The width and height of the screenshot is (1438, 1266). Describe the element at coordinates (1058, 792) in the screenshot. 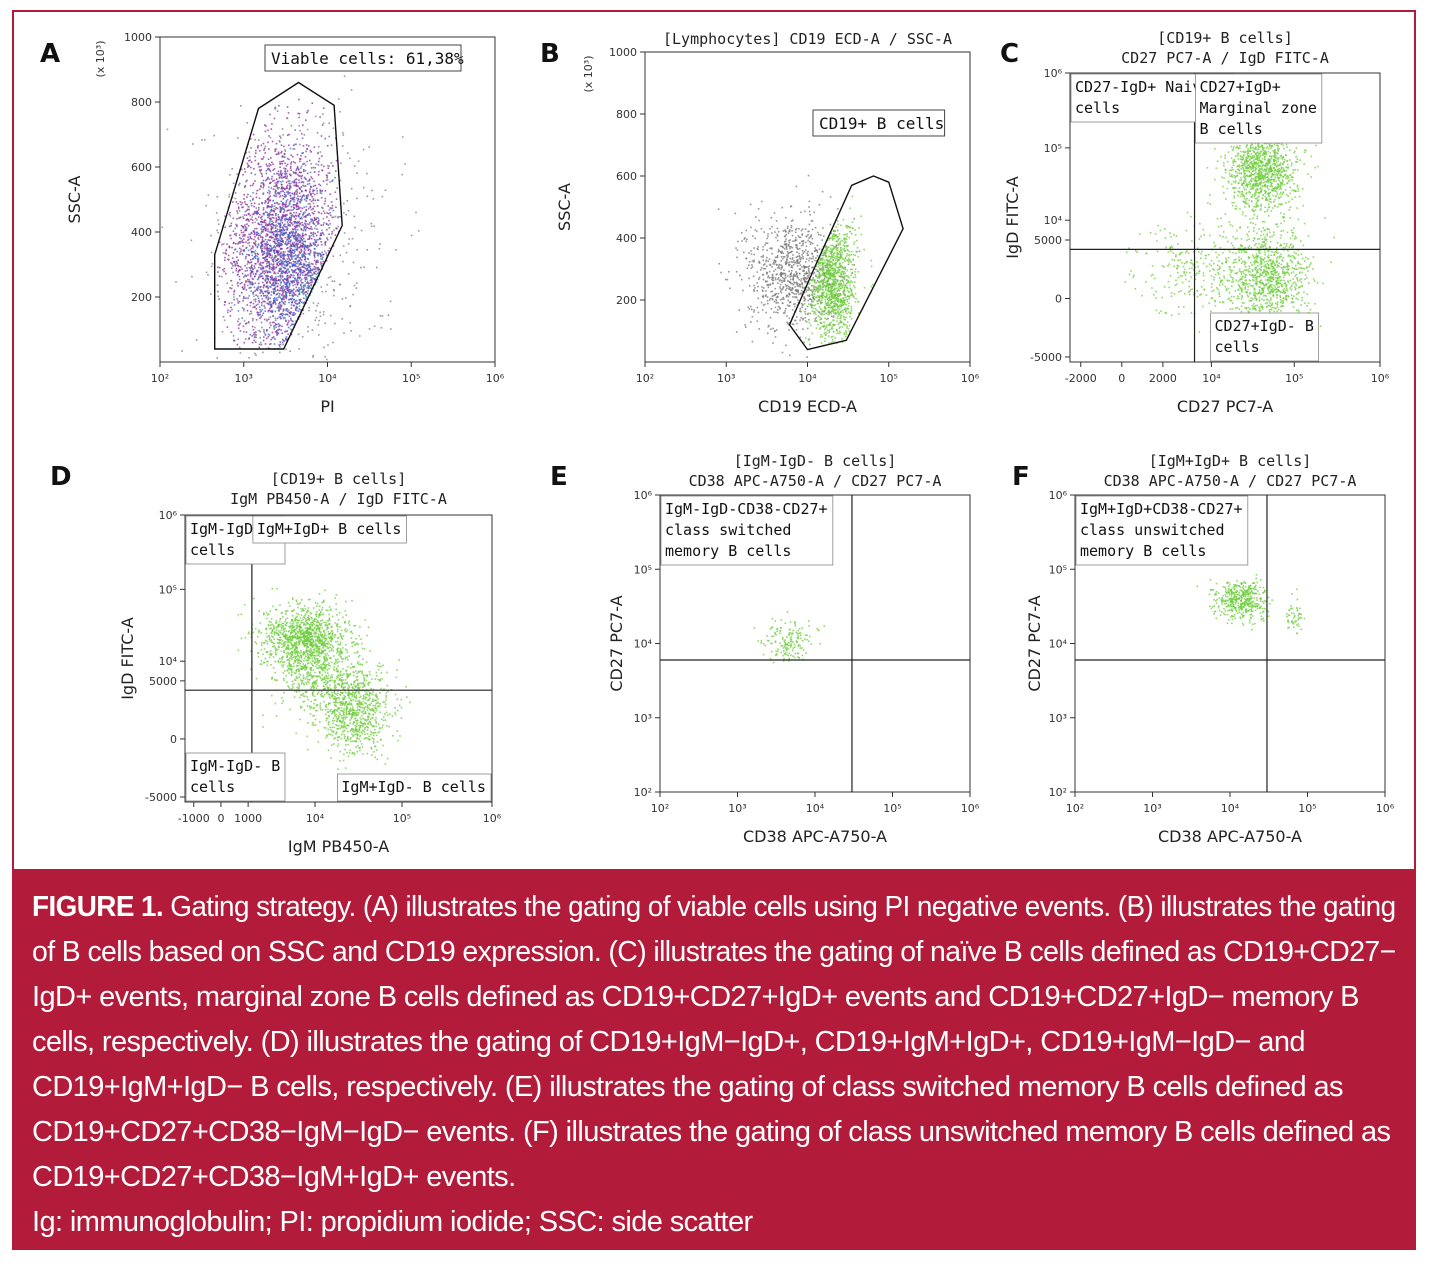

I see `y-tick-label: 10²` at that location.